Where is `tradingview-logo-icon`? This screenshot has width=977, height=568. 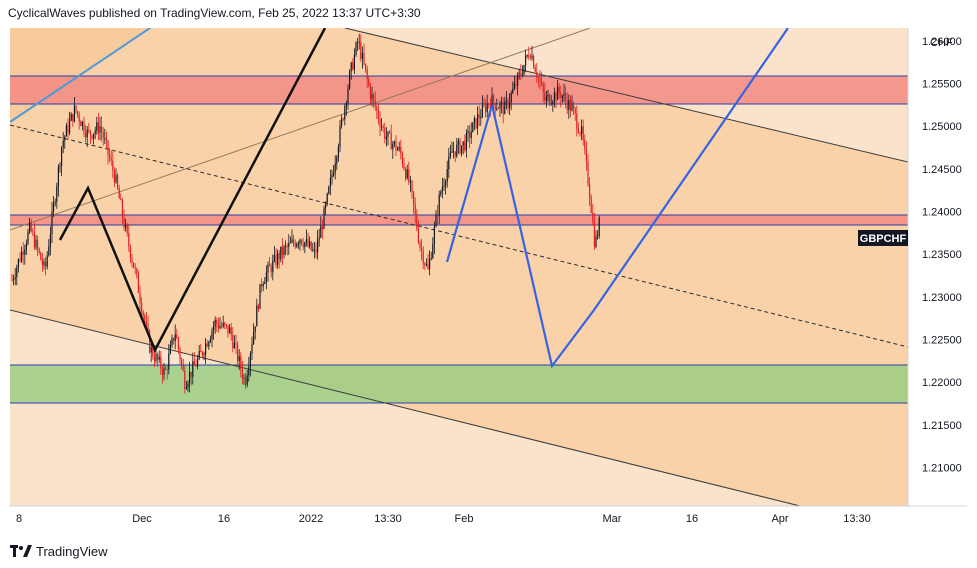
tradingview-logo-icon is located at coordinates (21, 551).